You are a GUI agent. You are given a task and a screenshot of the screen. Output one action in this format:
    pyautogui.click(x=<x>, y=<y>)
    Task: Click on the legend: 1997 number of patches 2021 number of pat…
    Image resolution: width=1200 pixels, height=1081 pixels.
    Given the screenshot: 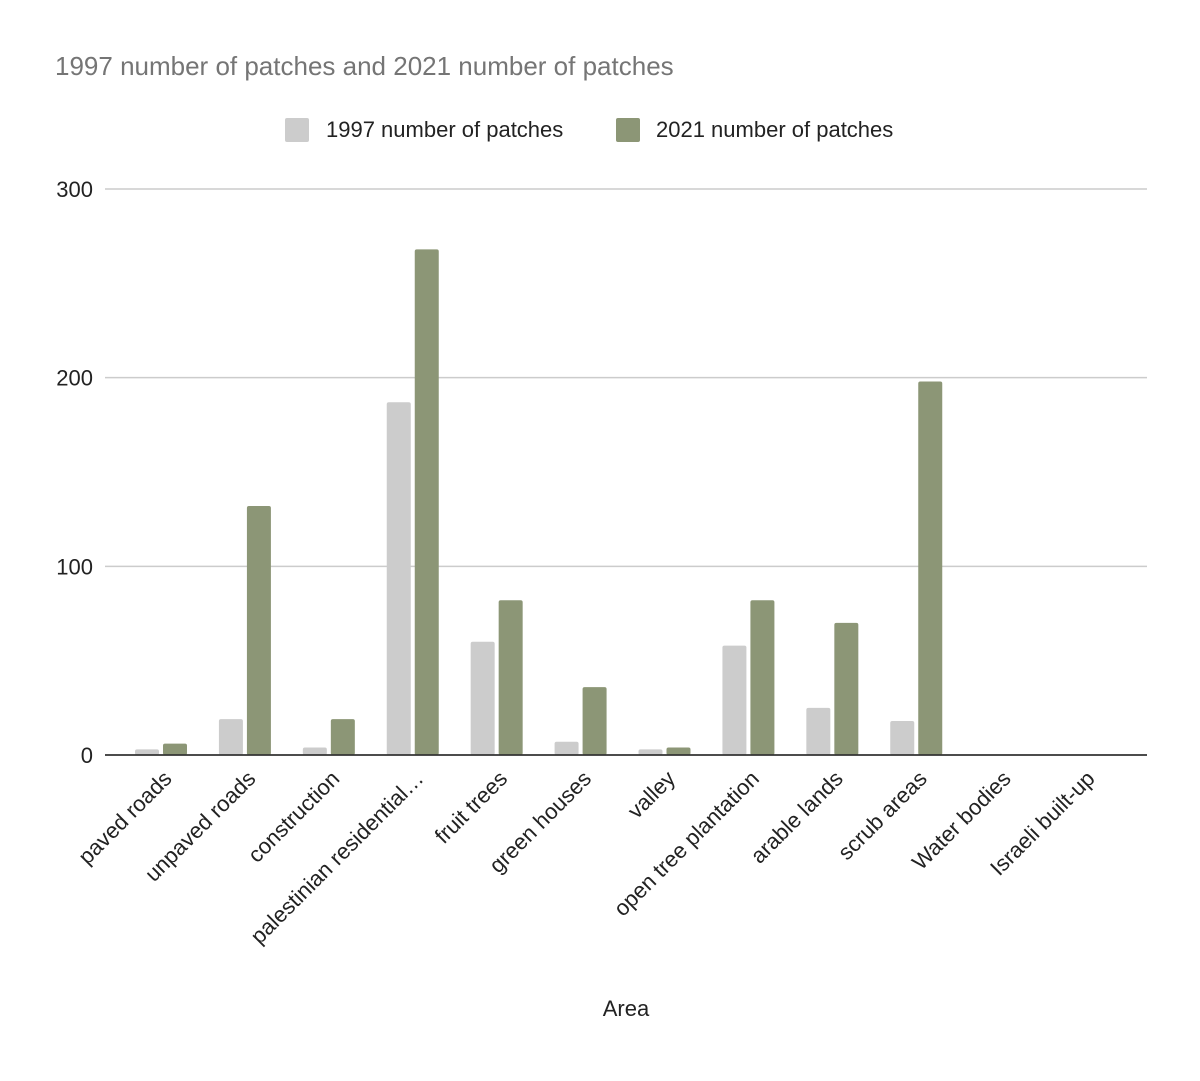 What is the action you would take?
    pyautogui.click(x=589, y=129)
    